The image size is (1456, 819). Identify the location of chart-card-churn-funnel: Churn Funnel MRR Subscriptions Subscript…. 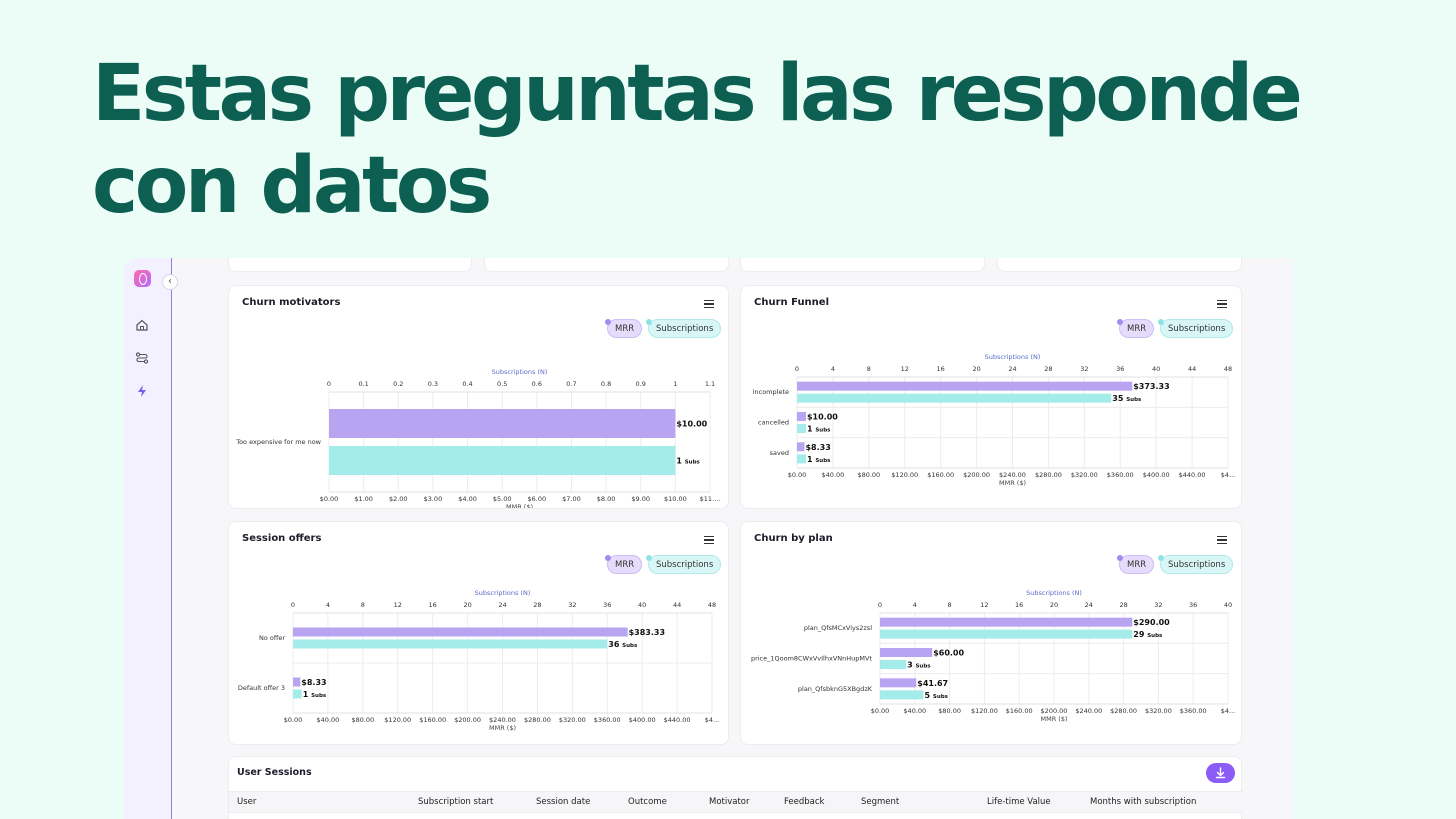
(991, 397).